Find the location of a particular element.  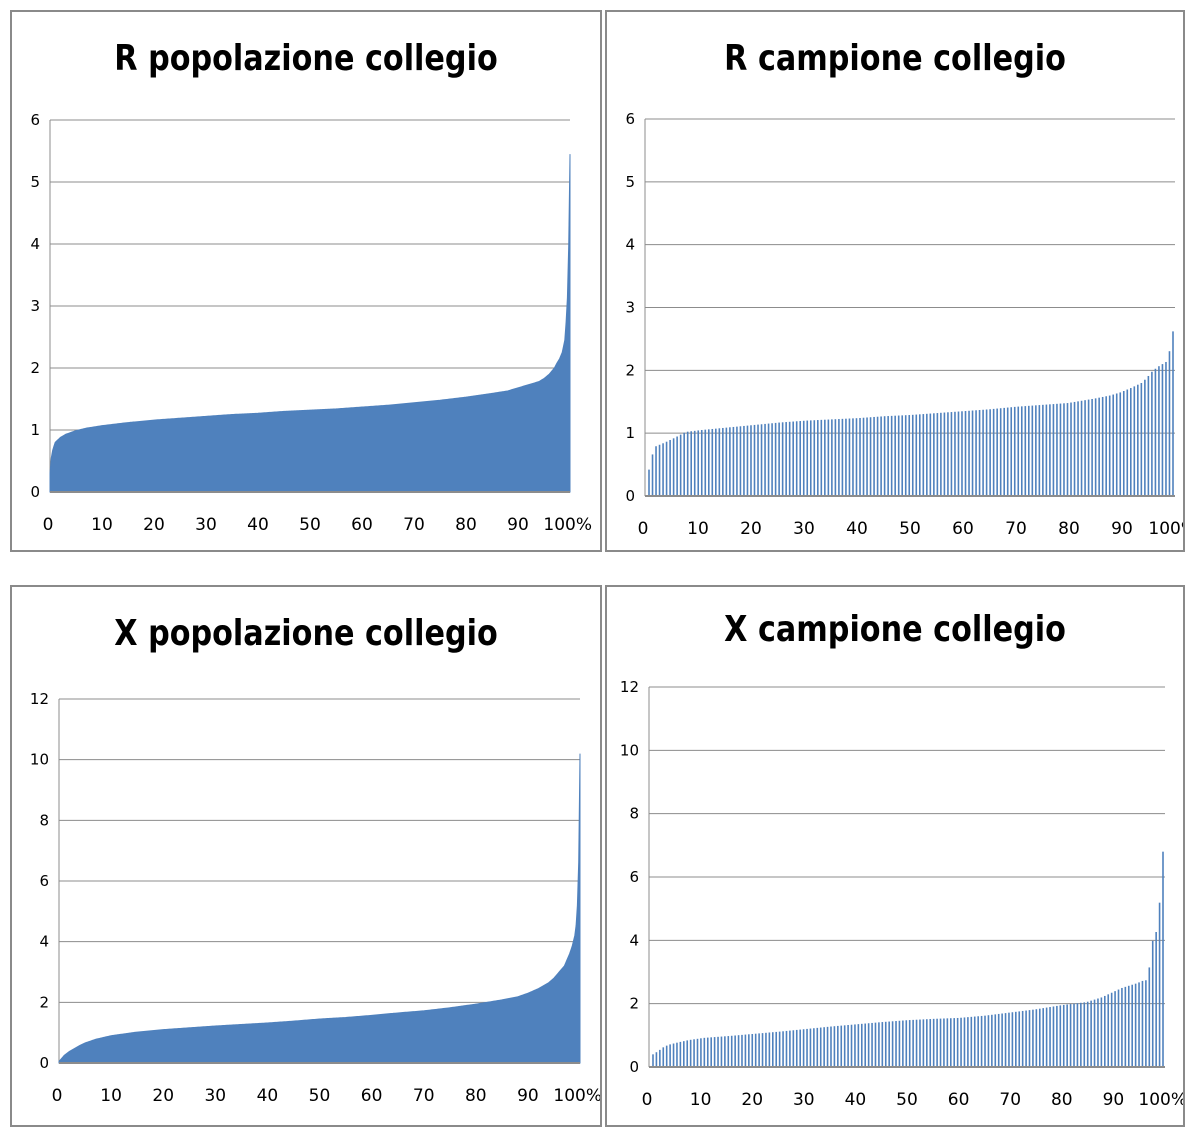

chart-title: R popolazione collegio is located at coordinates (306, 58).